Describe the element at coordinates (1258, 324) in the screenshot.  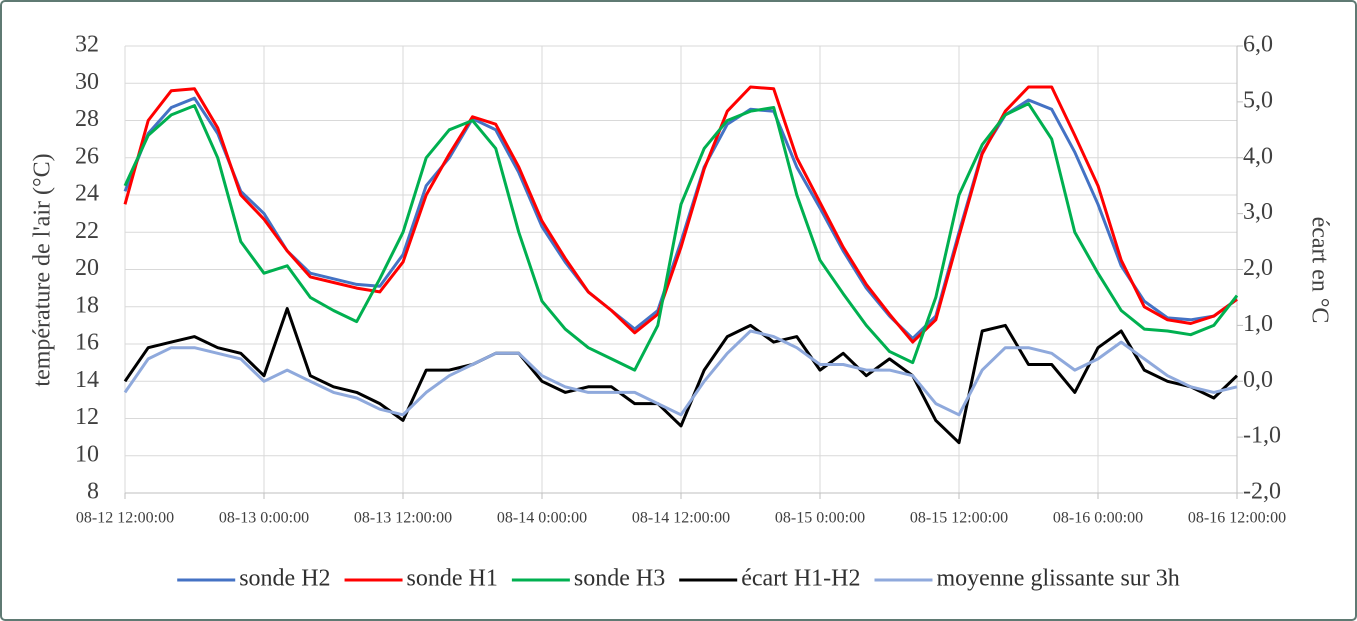
I see `y2-tick-label: 1,0` at that location.